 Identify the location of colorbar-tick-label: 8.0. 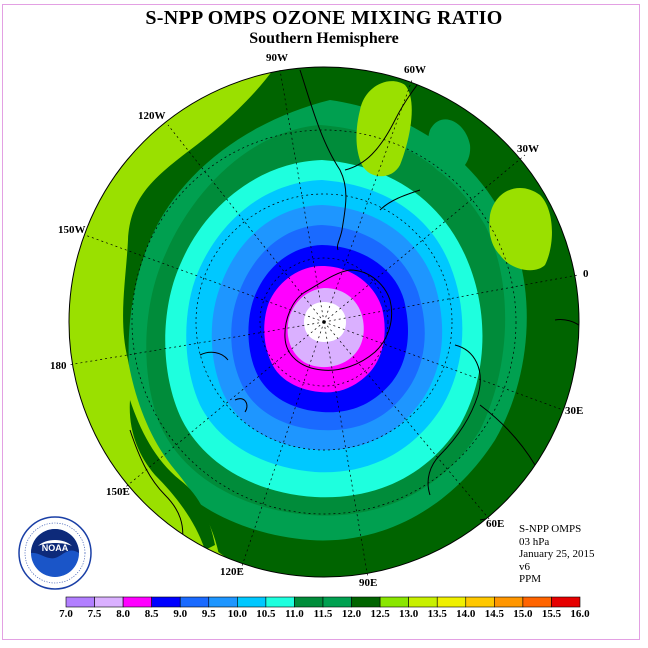
(123, 614).